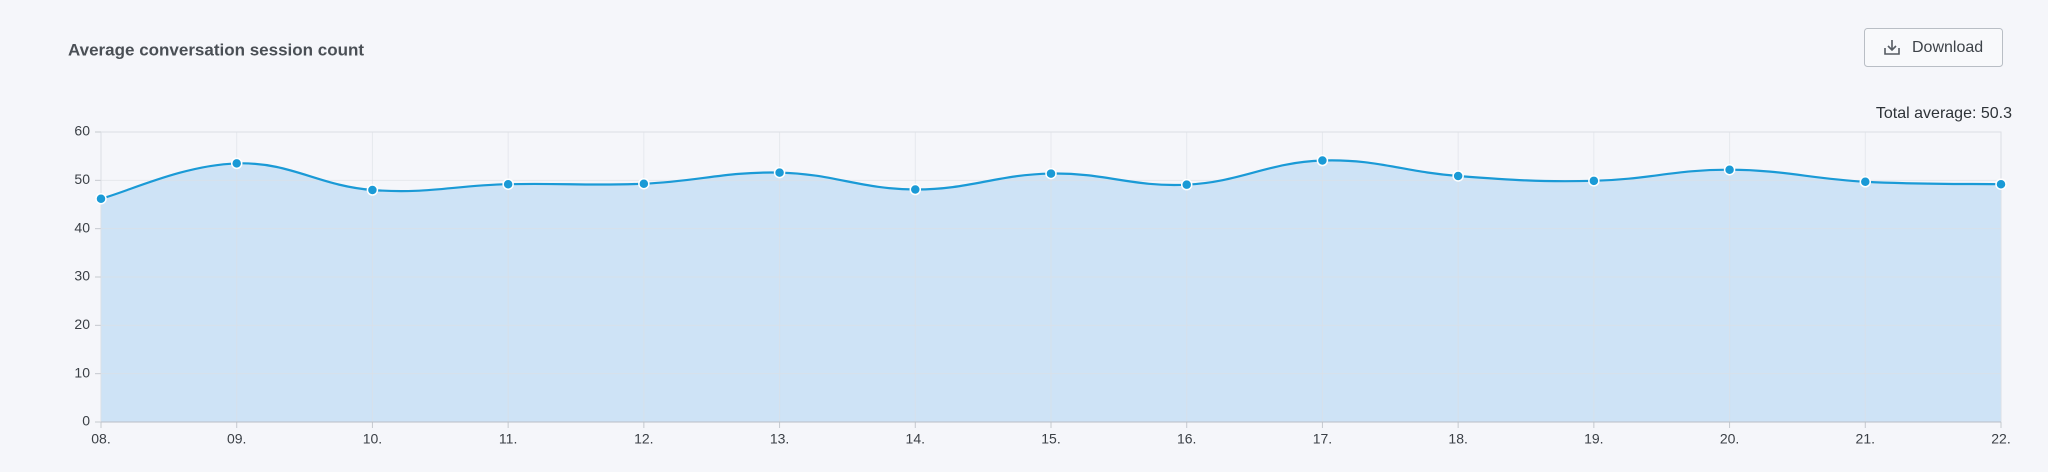 The image size is (2048, 472). I want to click on x-tick-label: 08., so click(100, 439).